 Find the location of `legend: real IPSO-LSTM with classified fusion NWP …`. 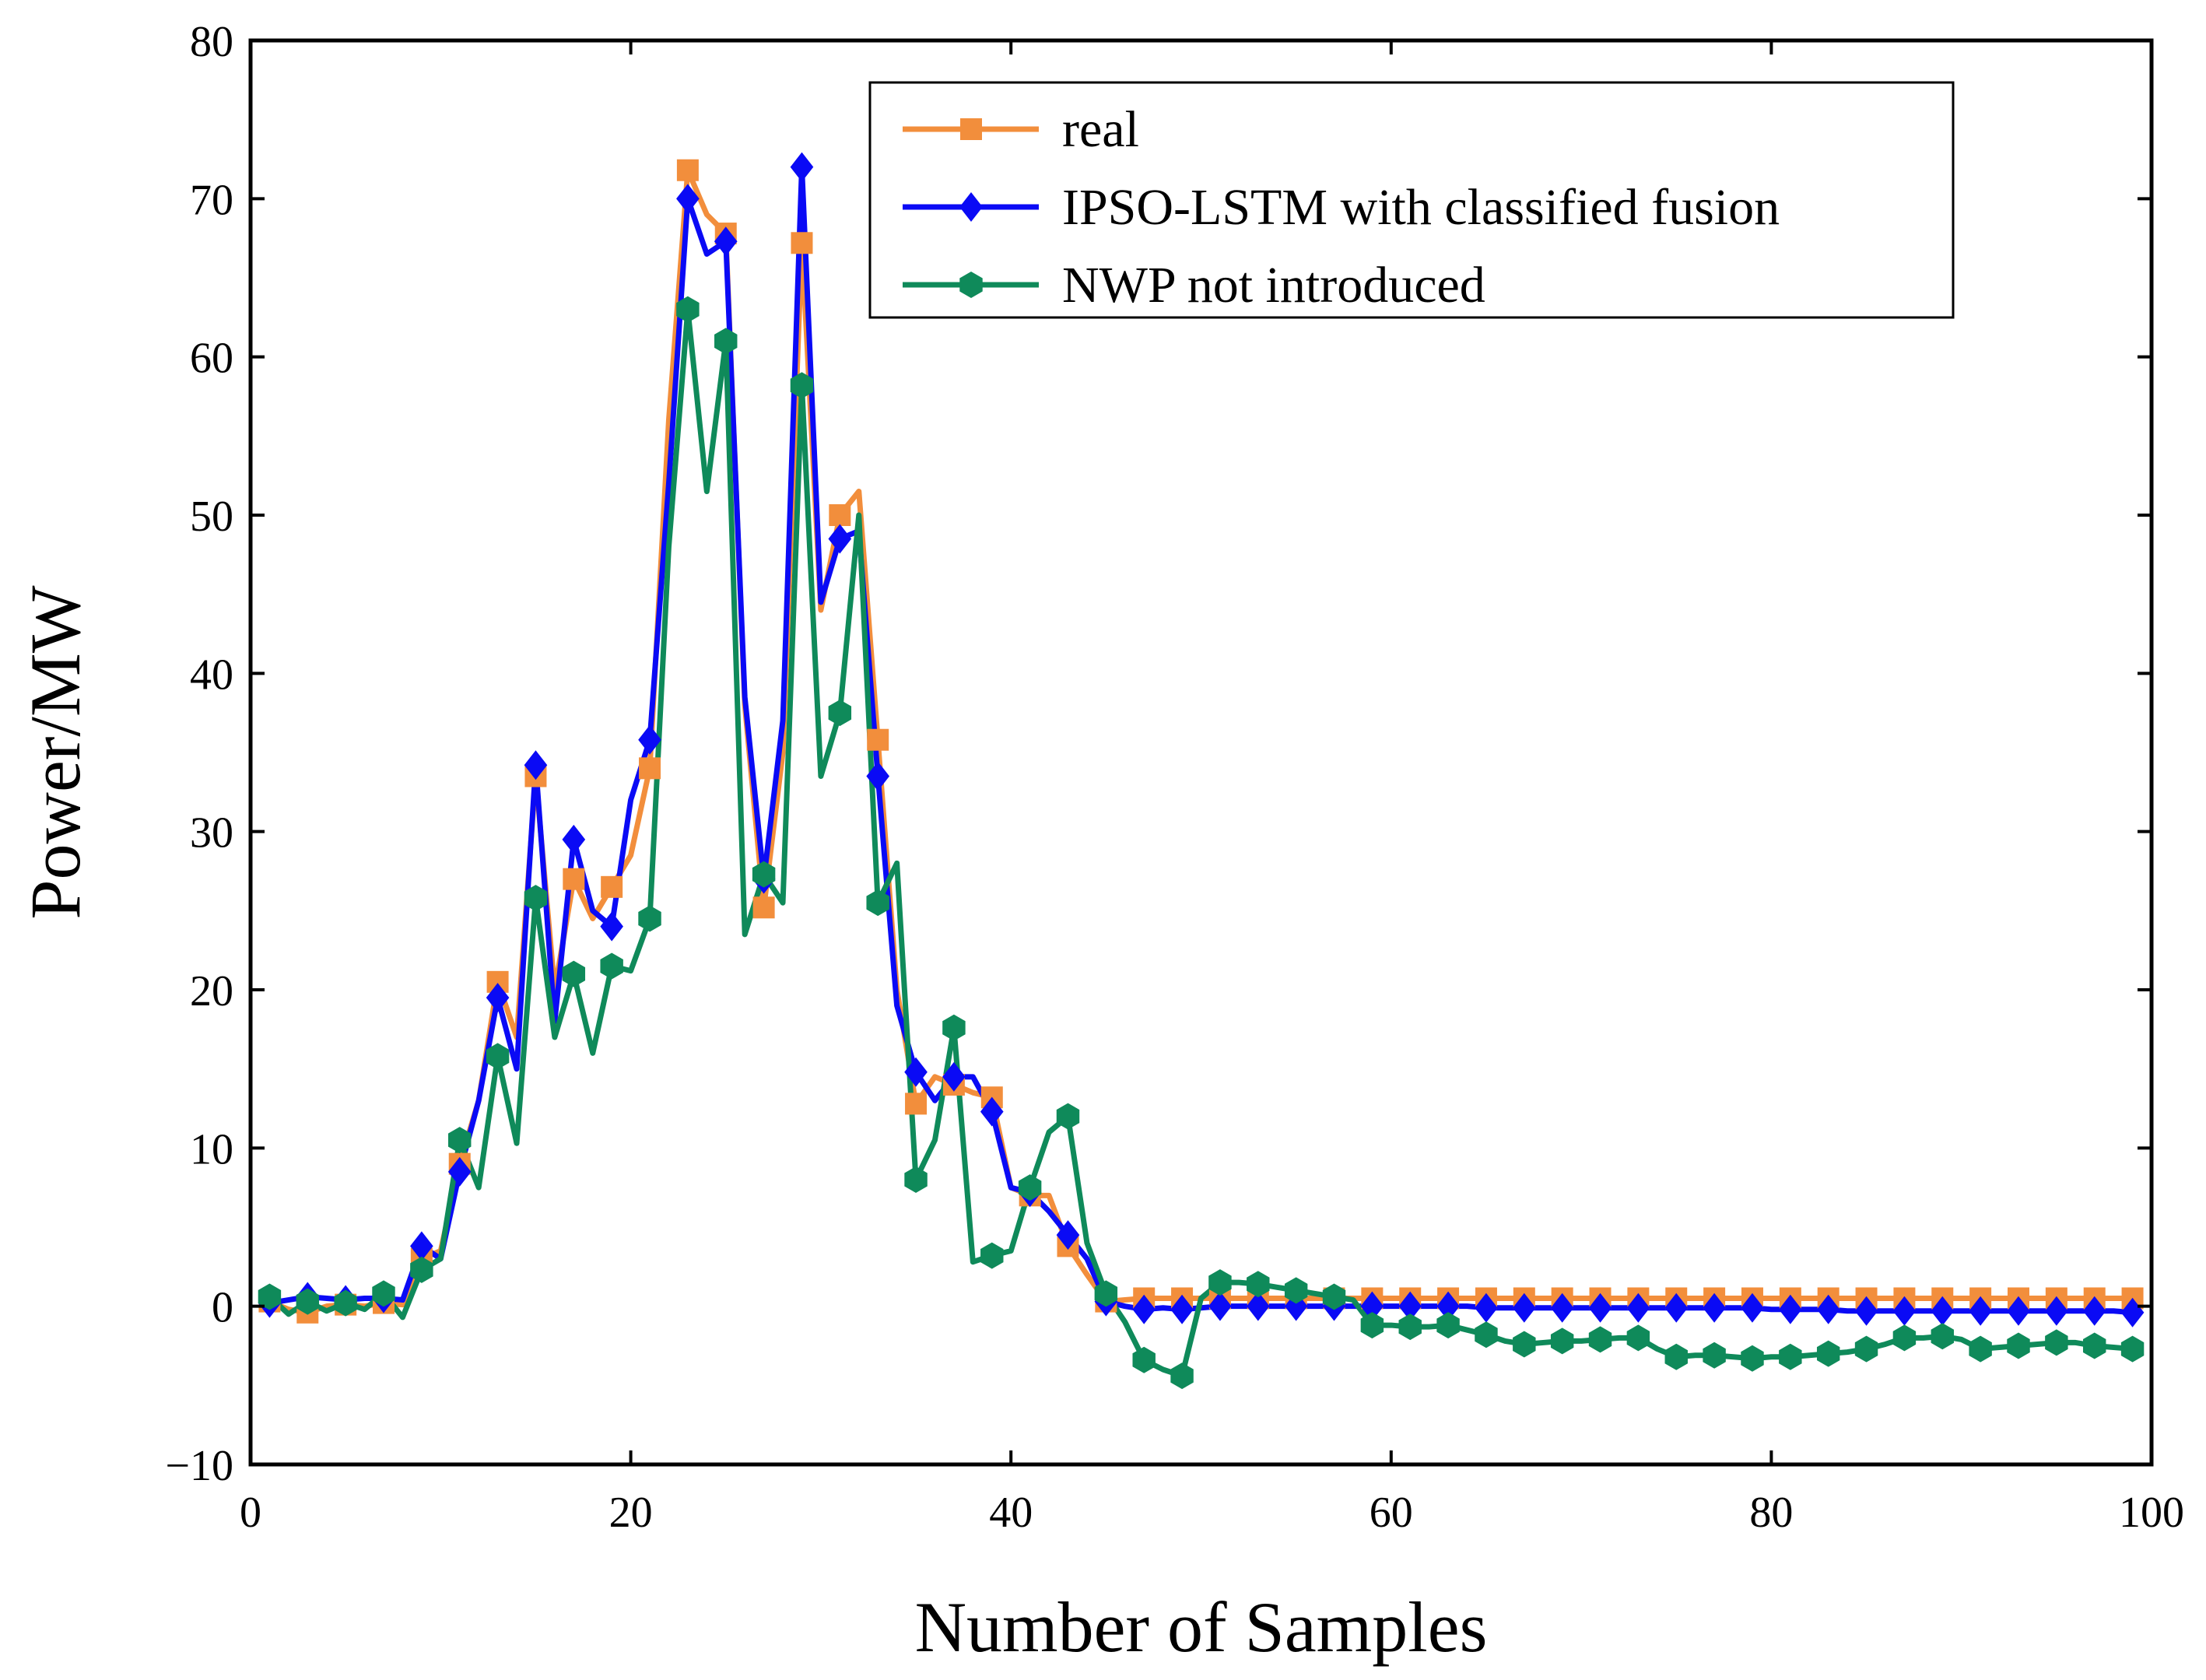

legend: real IPSO-LSTM with classified fusion NWP … is located at coordinates (1411, 200).